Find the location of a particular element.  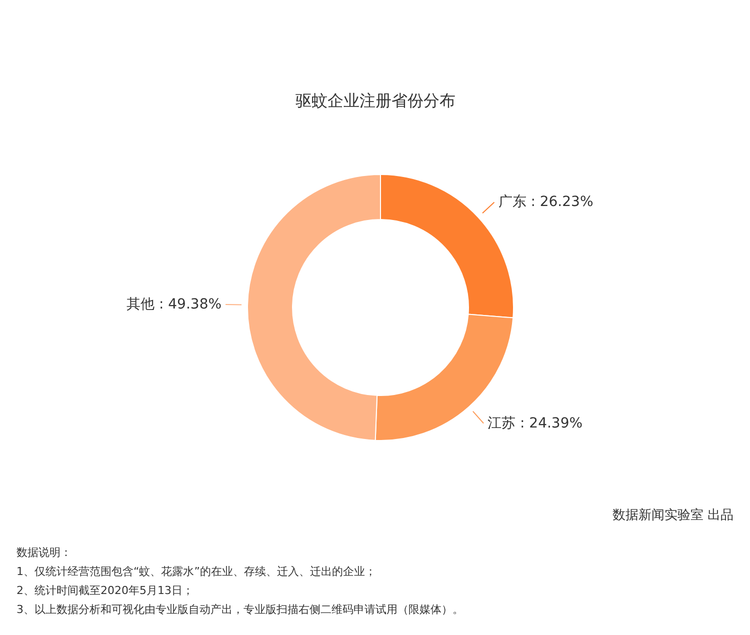

text: 2、统计时间截至2020年5月13日； is located at coordinates (105, 590).